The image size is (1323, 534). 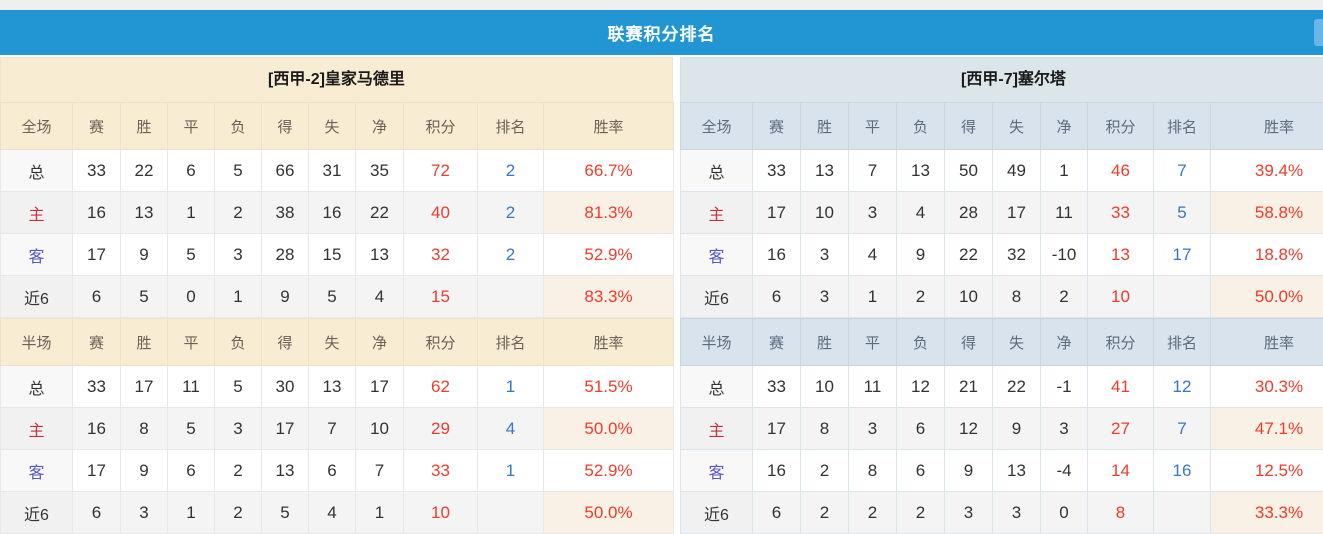 What do you see at coordinates (717, 213) in the screenshot?
I see `row-label: 主` at bounding box center [717, 213].